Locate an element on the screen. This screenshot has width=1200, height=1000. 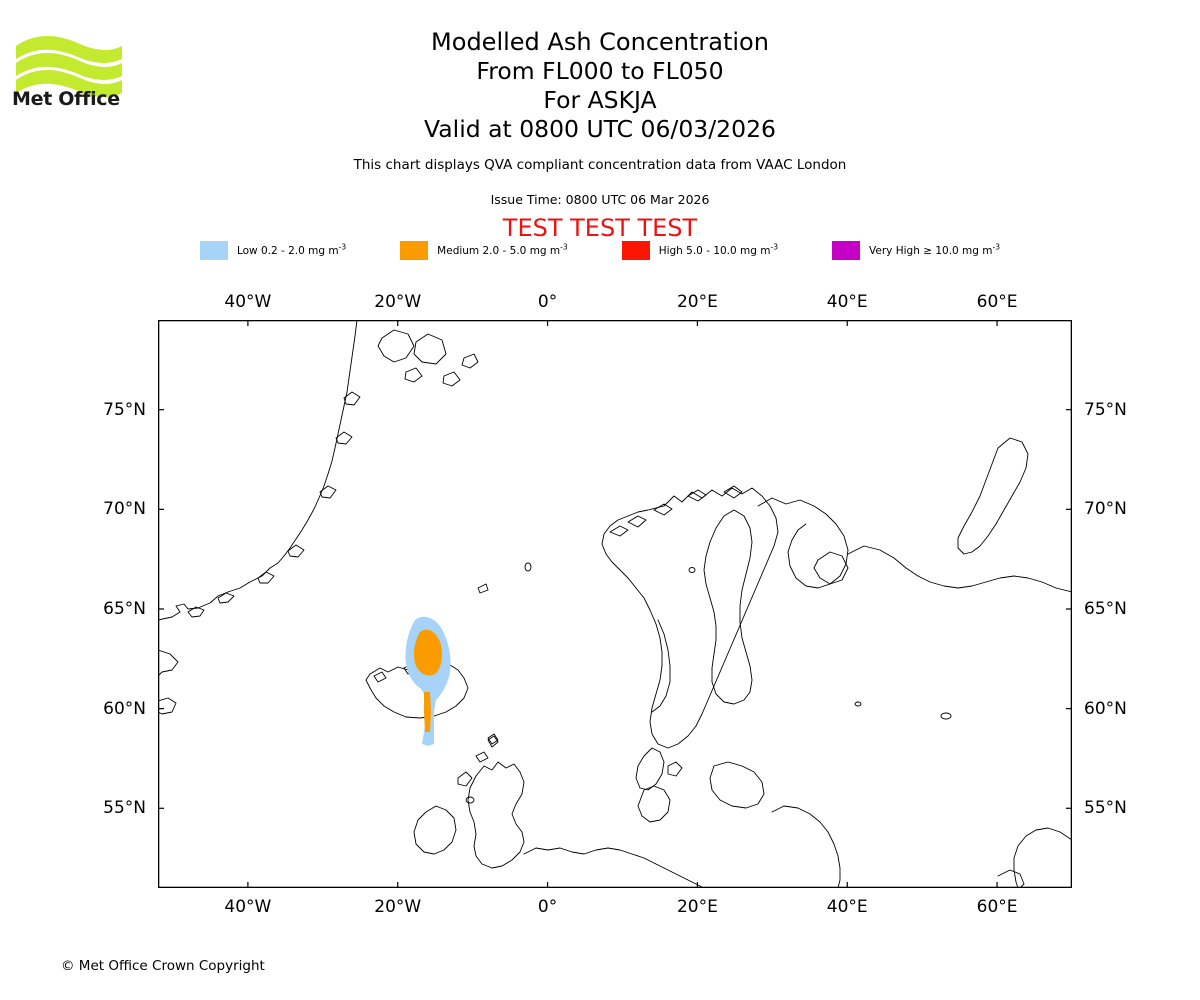
coast-faroe-islands is located at coordinates (493, 741).